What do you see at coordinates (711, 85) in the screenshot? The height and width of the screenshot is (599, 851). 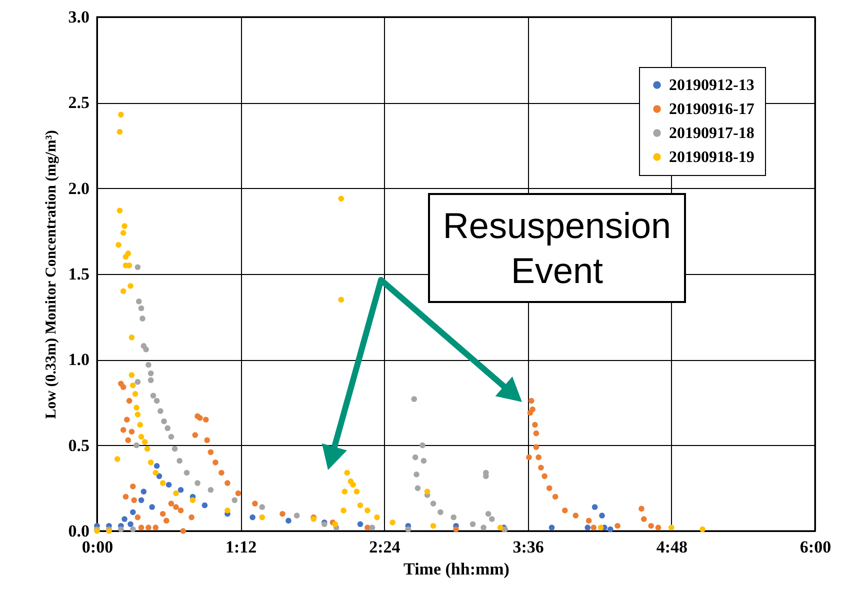 I see `legend-label: 20190912-13` at bounding box center [711, 85].